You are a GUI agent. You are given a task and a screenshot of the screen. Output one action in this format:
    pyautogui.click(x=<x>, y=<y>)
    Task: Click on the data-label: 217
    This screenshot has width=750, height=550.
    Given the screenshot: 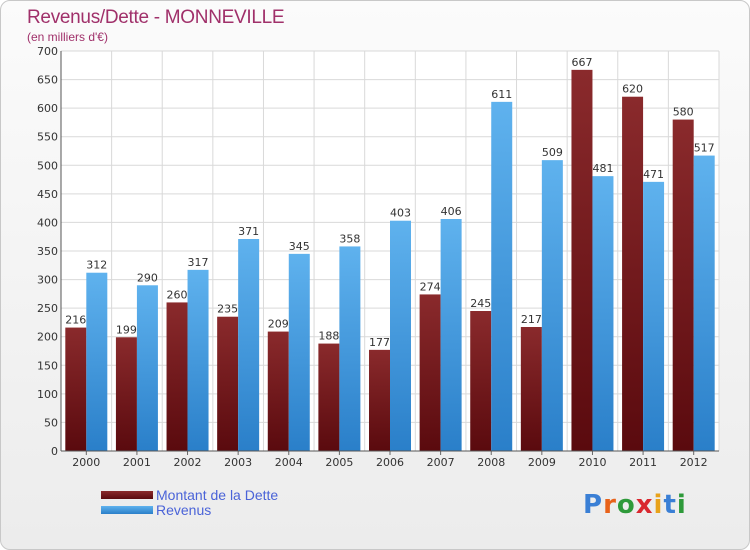 What is the action you would take?
    pyautogui.click(x=531, y=319)
    